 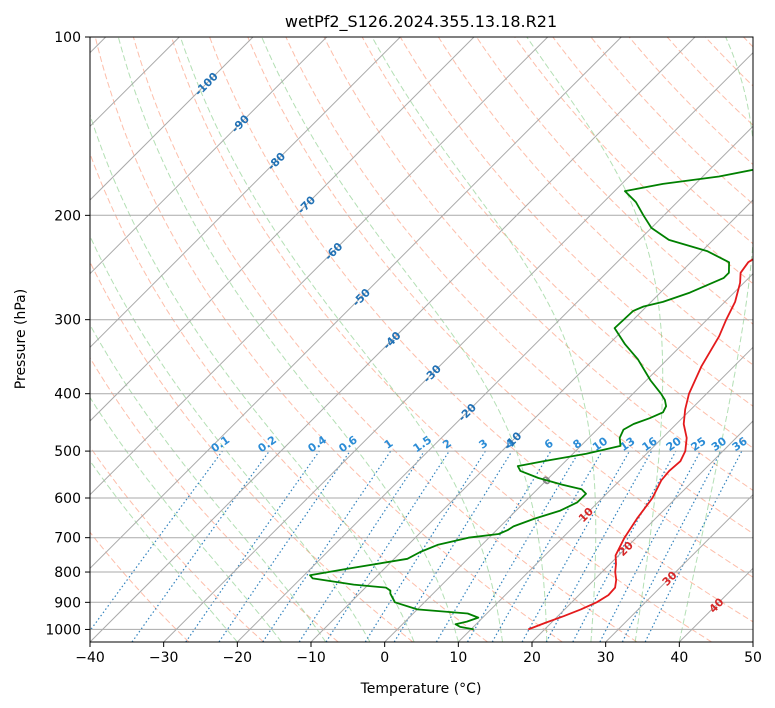 I want to click on x-tick-label: 50, so click(x=753, y=658).